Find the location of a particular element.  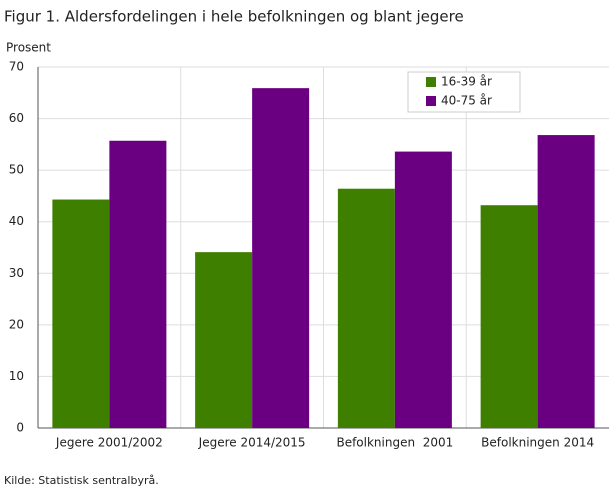

y-tick-label: 20 is located at coordinates (16, 324).